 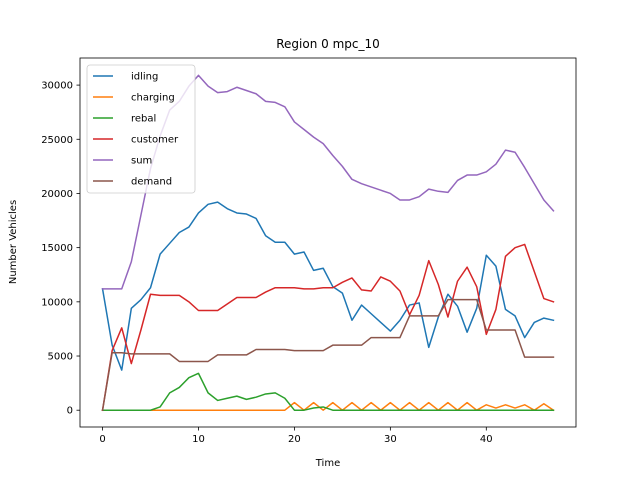 What do you see at coordinates (198, 439) in the screenshot?
I see `x-tick-label: 10` at bounding box center [198, 439].